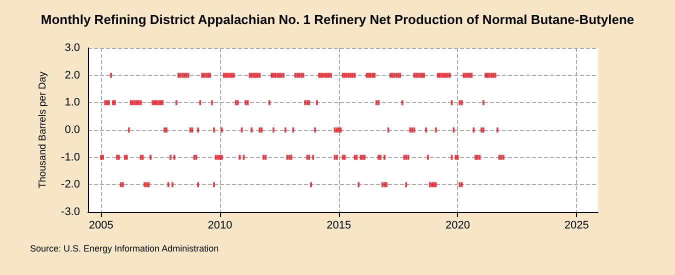 The image size is (675, 275). I want to click on y-tick-label: -3.0, so click(70, 212).